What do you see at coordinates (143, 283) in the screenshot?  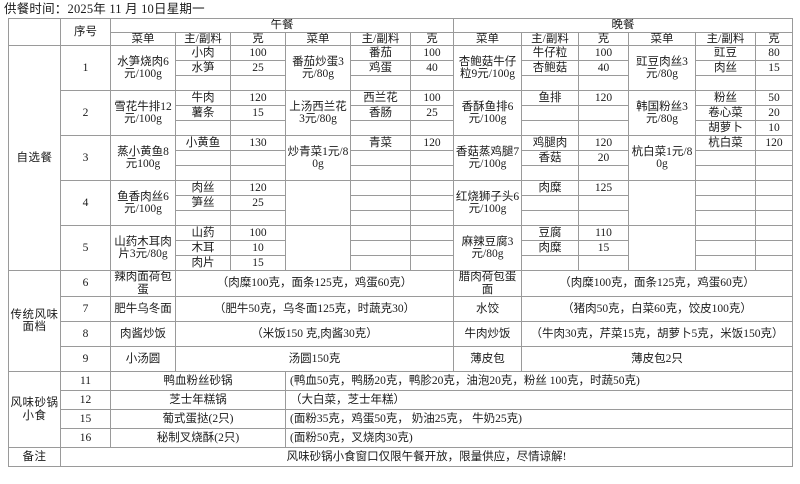 I see `noodle-dish-name: 辣肉面荷包蛋` at bounding box center [143, 283].